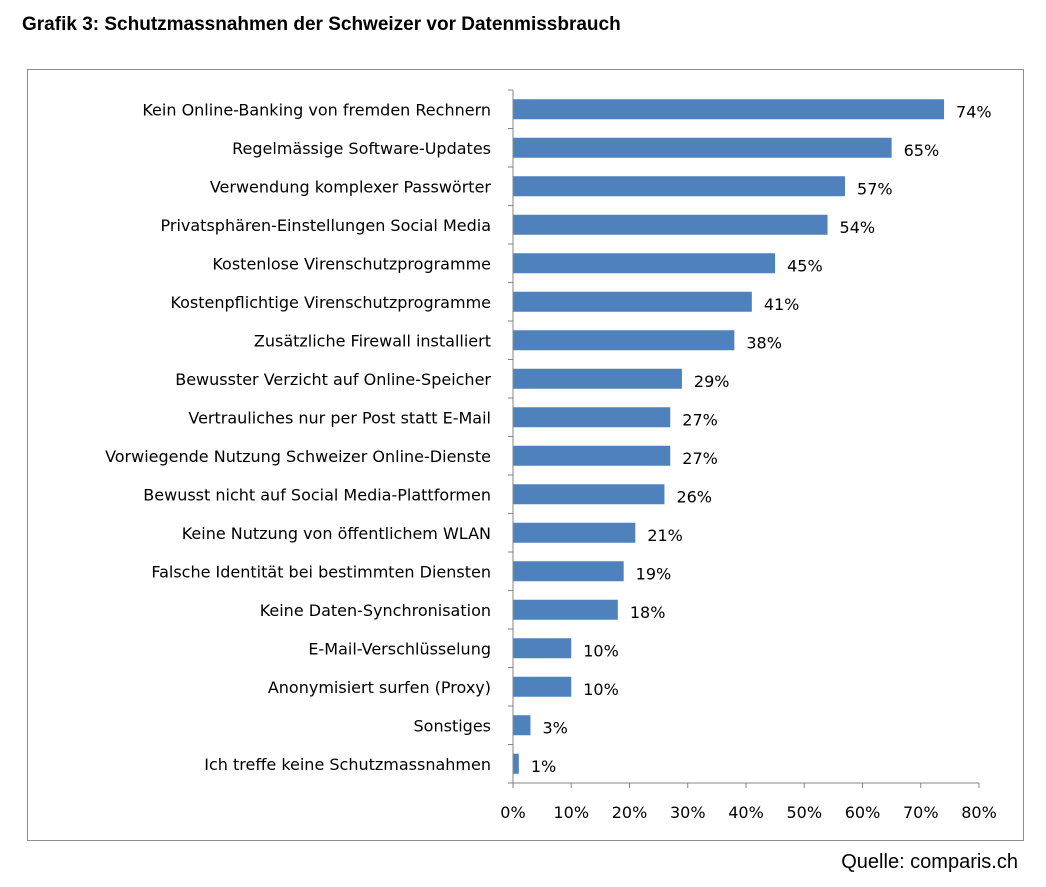 The height and width of the screenshot is (887, 1046). Describe the element at coordinates (372, 340) in the screenshot. I see `category-label: Zusätzliche Firewall installiert` at that location.